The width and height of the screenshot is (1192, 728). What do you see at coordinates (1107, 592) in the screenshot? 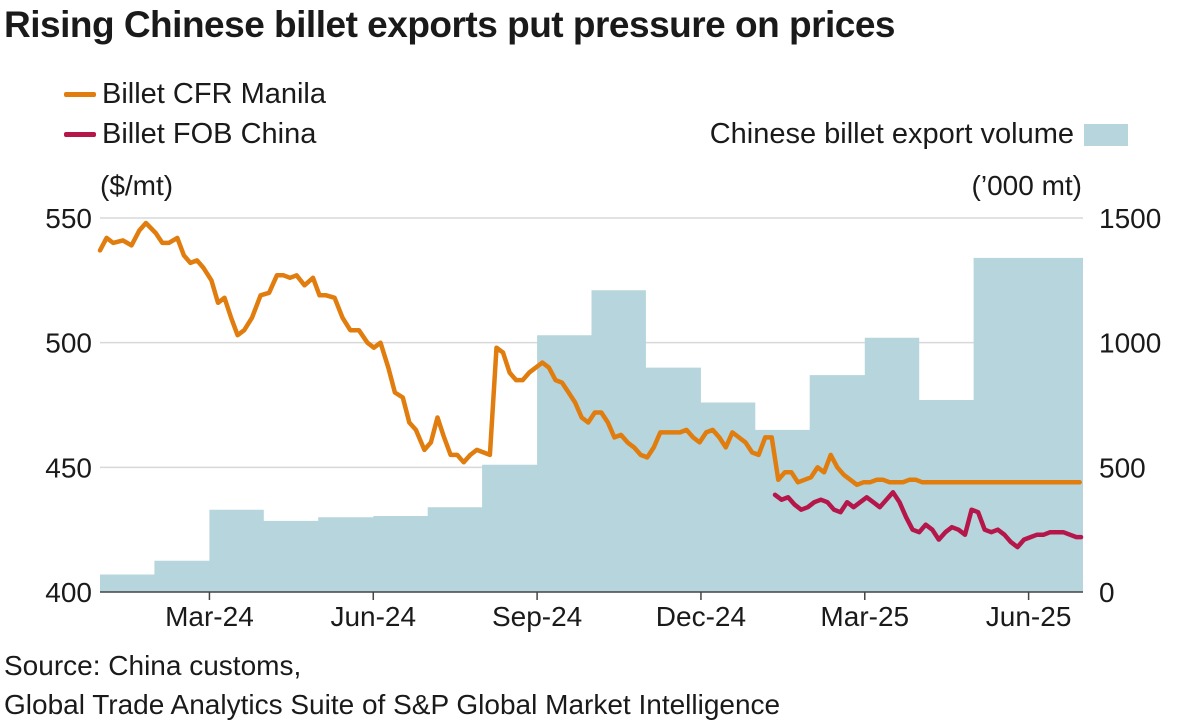
I see `y-right-tick-0: 0` at bounding box center [1107, 592].